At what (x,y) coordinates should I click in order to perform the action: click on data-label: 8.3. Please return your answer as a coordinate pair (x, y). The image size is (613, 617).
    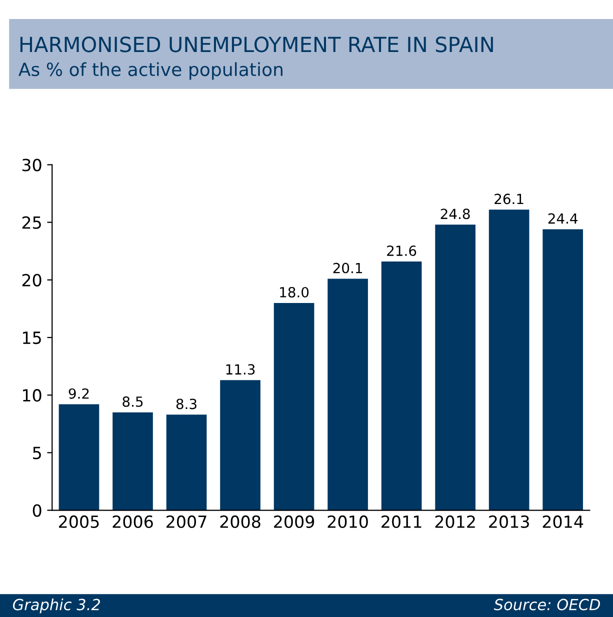
    Looking at the image, I should click on (186, 404).